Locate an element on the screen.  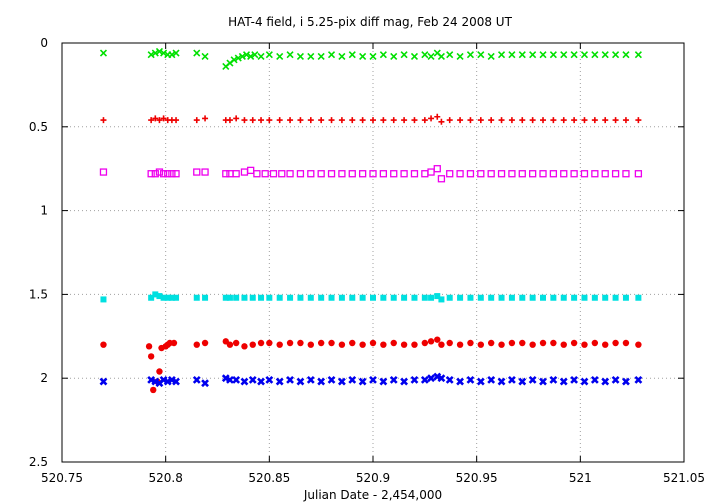
x-tick-label: 520.95 is located at coordinates (477, 478).